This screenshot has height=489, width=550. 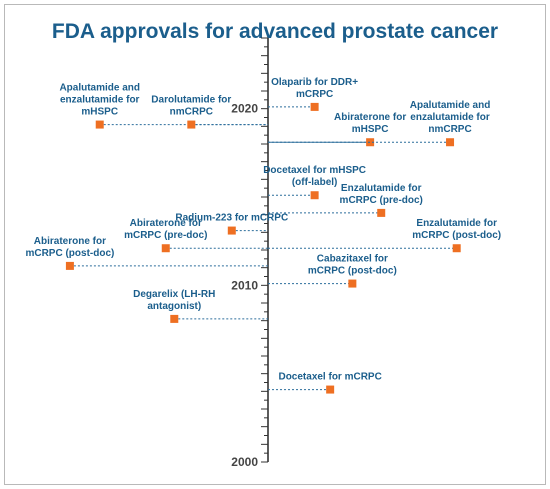 What do you see at coordinates (329, 377) in the screenshot?
I see `event-label: Docetaxel for mCRPC` at bounding box center [329, 377].